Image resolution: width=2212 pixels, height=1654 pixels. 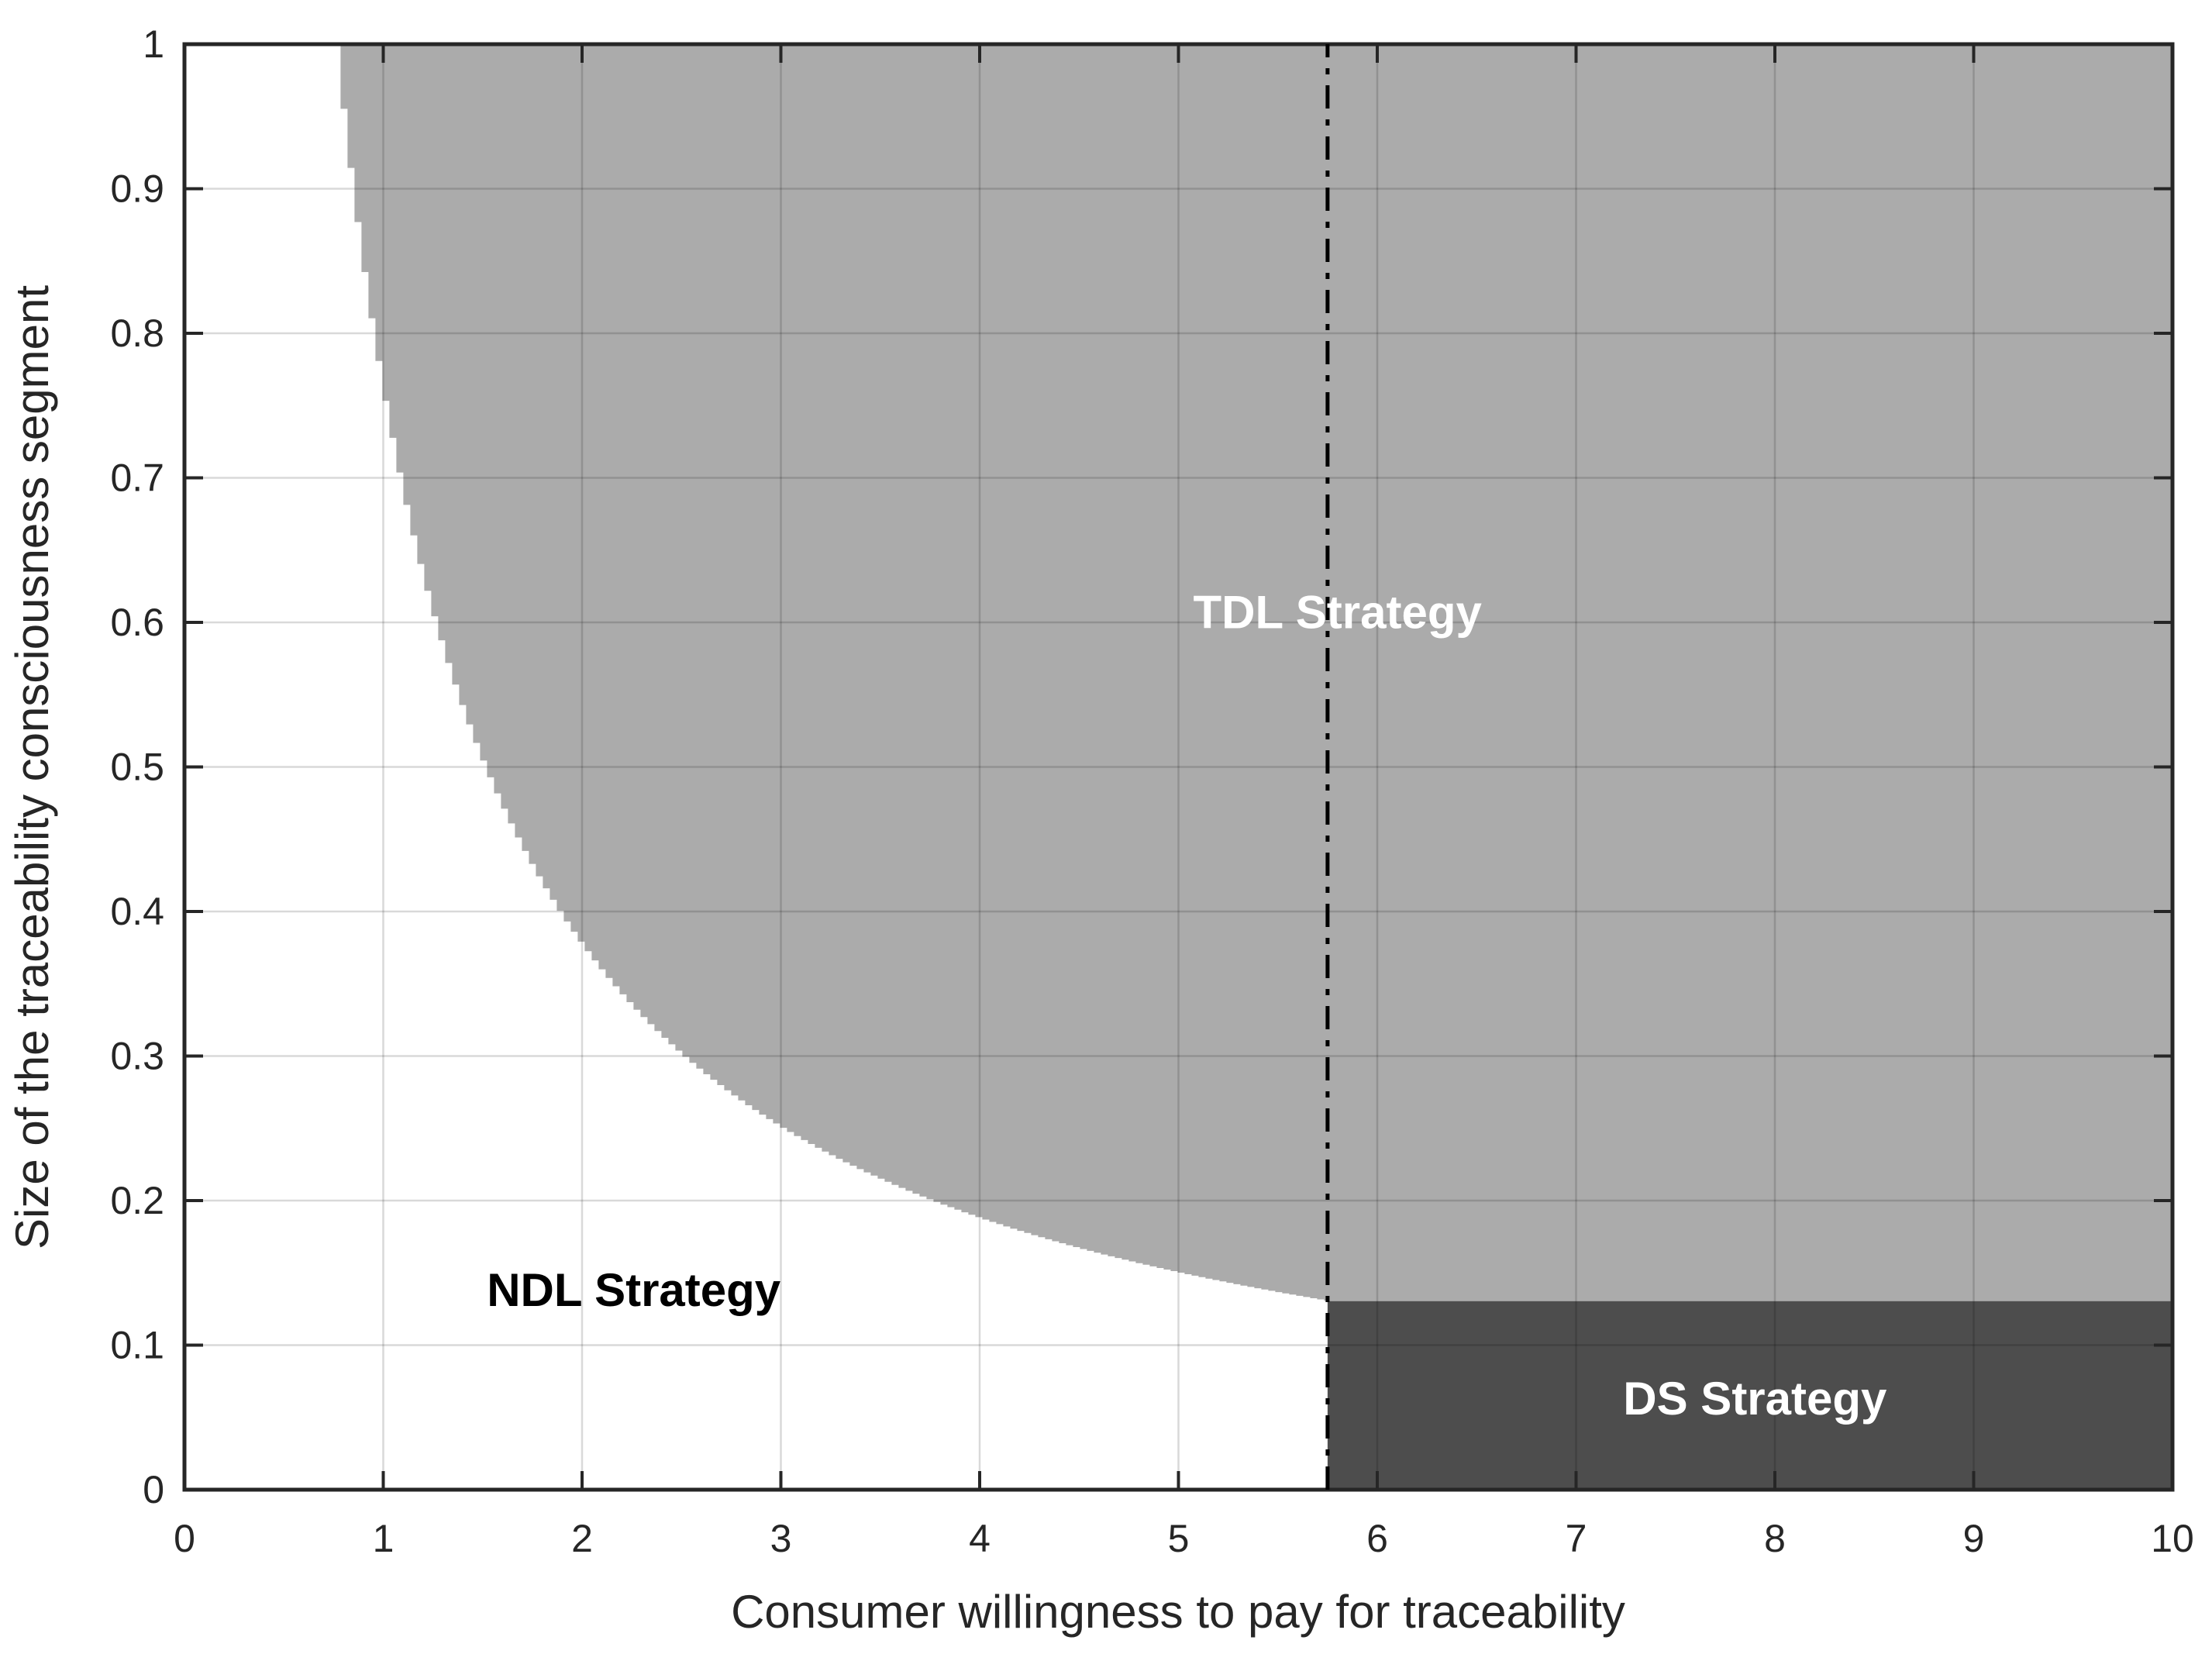 What do you see at coordinates (153, 44) in the screenshot?
I see `y-tick-label: 1` at bounding box center [153, 44].